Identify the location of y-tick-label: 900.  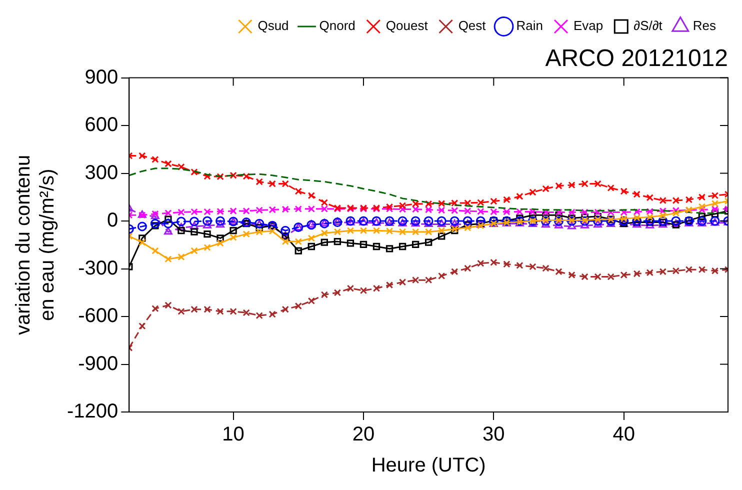
(101, 77).